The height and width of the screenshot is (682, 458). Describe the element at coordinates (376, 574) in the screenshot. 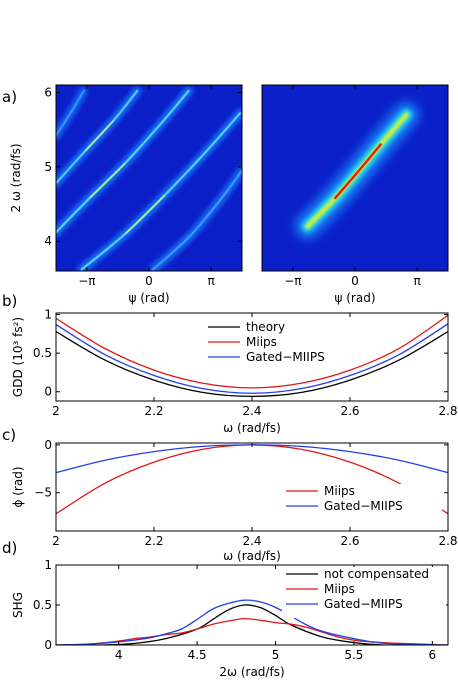

I see `shg-legend-label: not compensated` at that location.